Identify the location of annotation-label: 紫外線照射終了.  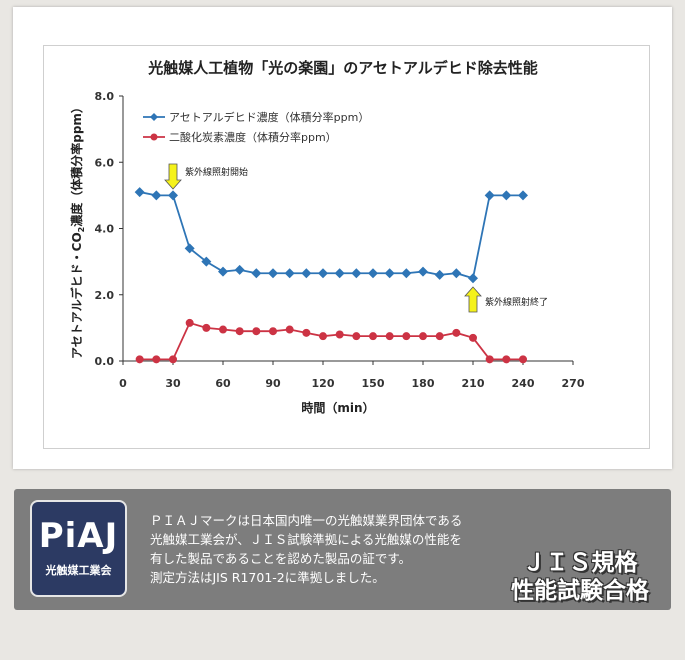
(516, 302).